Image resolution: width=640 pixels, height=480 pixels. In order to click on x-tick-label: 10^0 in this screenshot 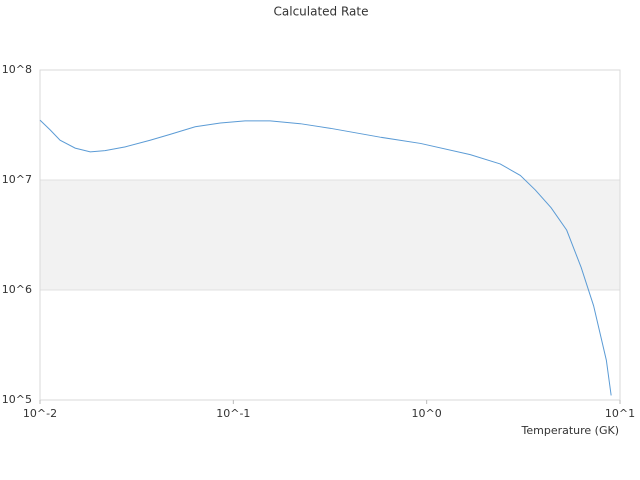, I will do `click(427, 413)`.